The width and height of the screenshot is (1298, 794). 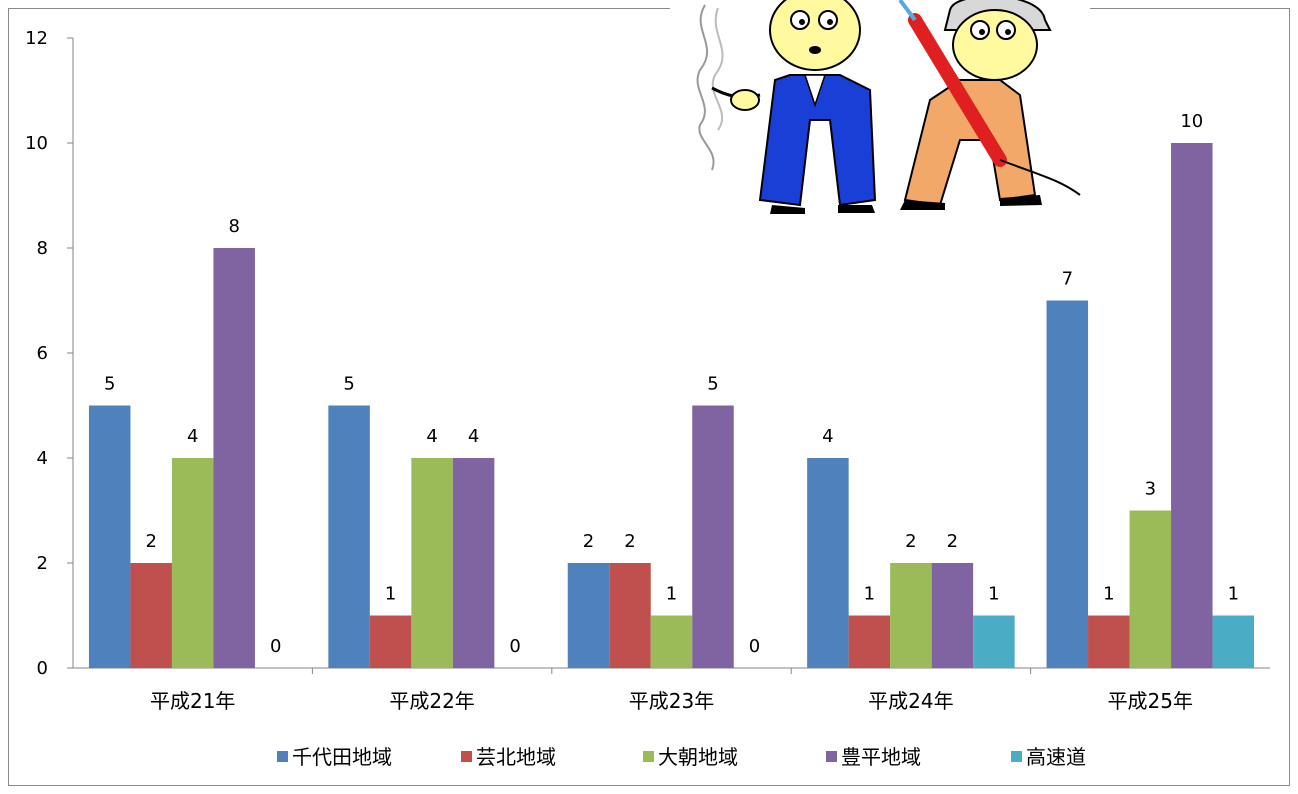 What do you see at coordinates (42, 248) in the screenshot?
I see `y-tick-label: 8` at bounding box center [42, 248].